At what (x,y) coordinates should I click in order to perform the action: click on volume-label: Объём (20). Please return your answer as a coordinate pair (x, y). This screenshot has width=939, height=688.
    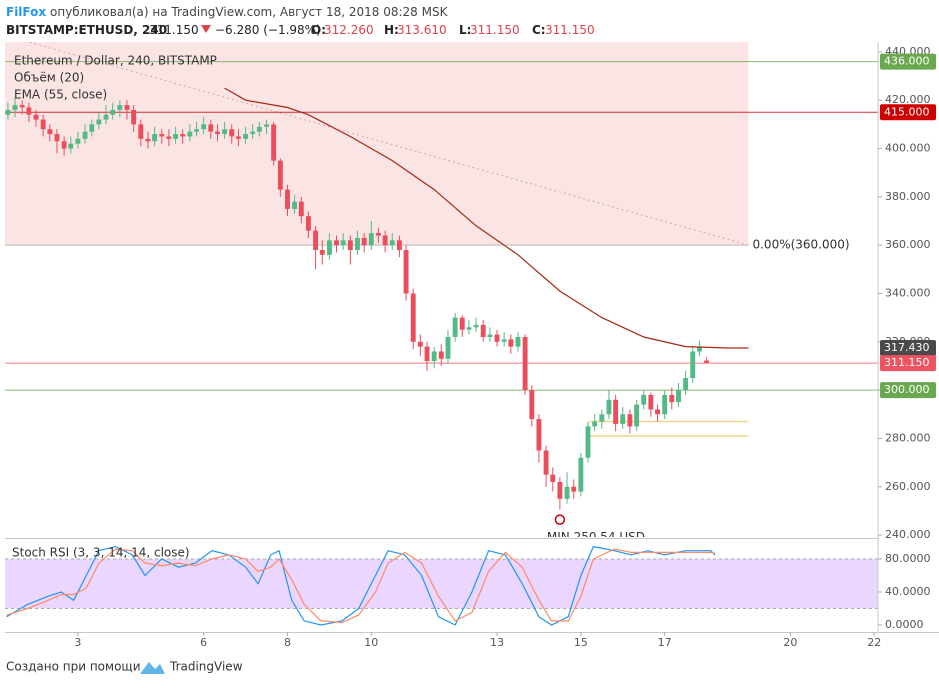
    Looking at the image, I should click on (49, 78).